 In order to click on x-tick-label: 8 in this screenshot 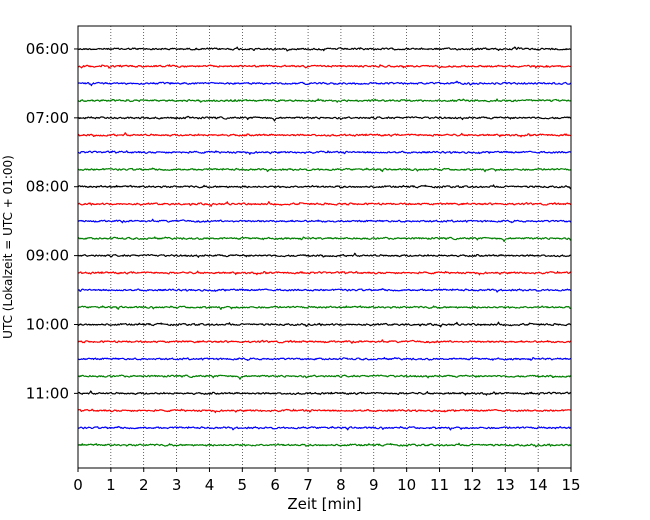, I will do `click(341, 485)`.